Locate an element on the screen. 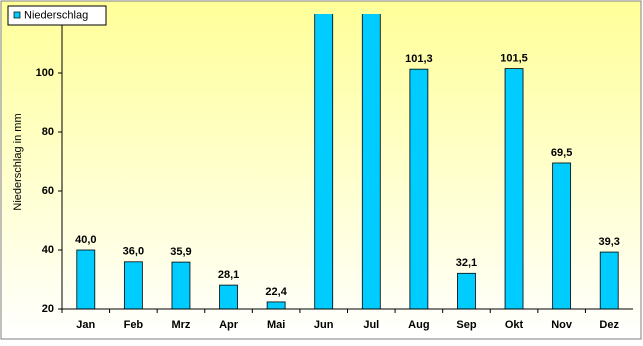 Image resolution: width=643 pixels, height=346 pixels. value-label: 28,1 is located at coordinates (228, 275).